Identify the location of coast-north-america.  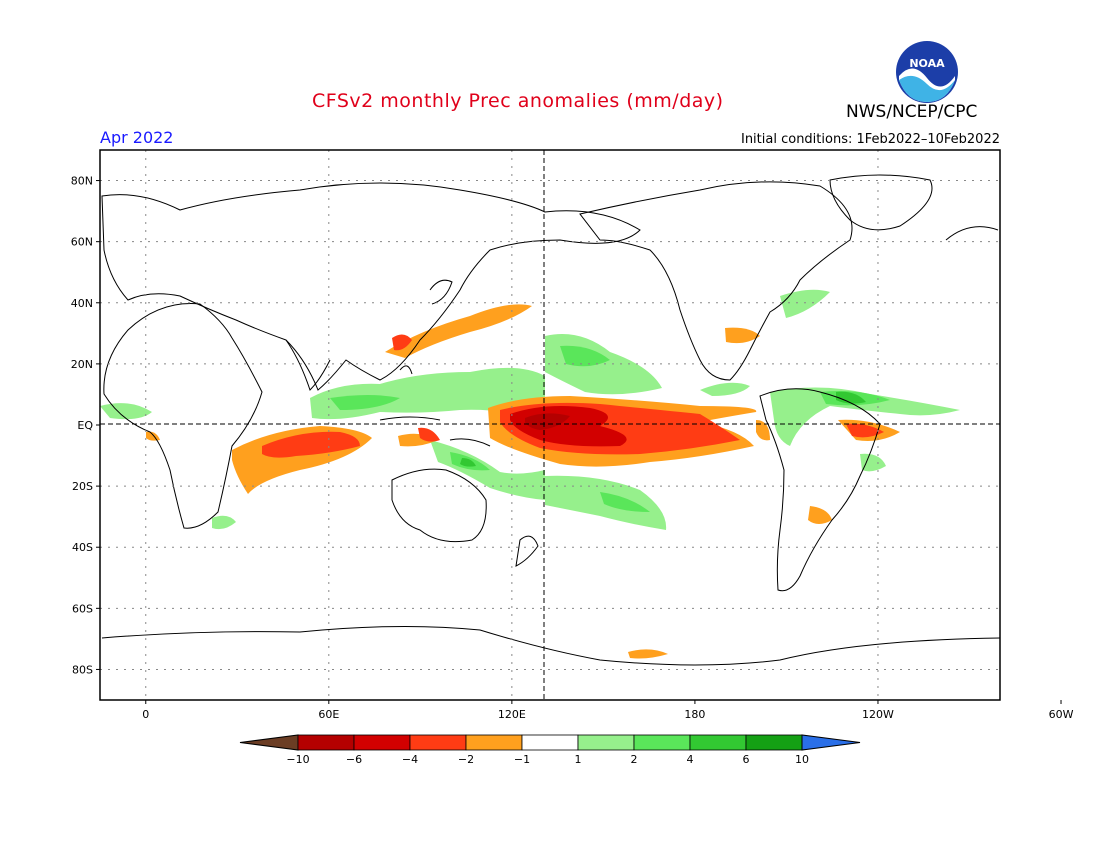
(716, 281).